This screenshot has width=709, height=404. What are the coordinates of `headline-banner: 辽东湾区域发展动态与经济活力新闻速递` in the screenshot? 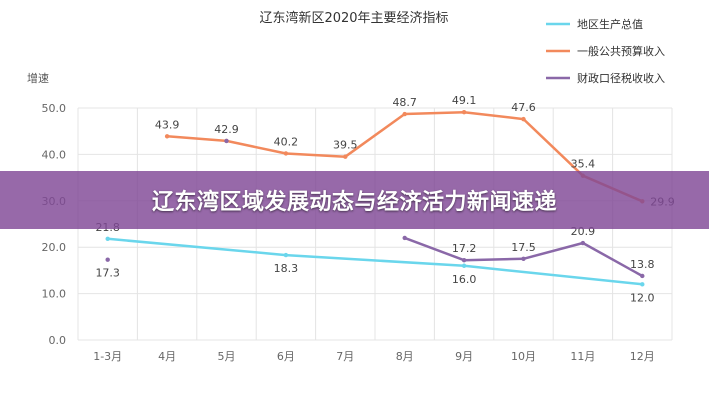 It's located at (354, 200).